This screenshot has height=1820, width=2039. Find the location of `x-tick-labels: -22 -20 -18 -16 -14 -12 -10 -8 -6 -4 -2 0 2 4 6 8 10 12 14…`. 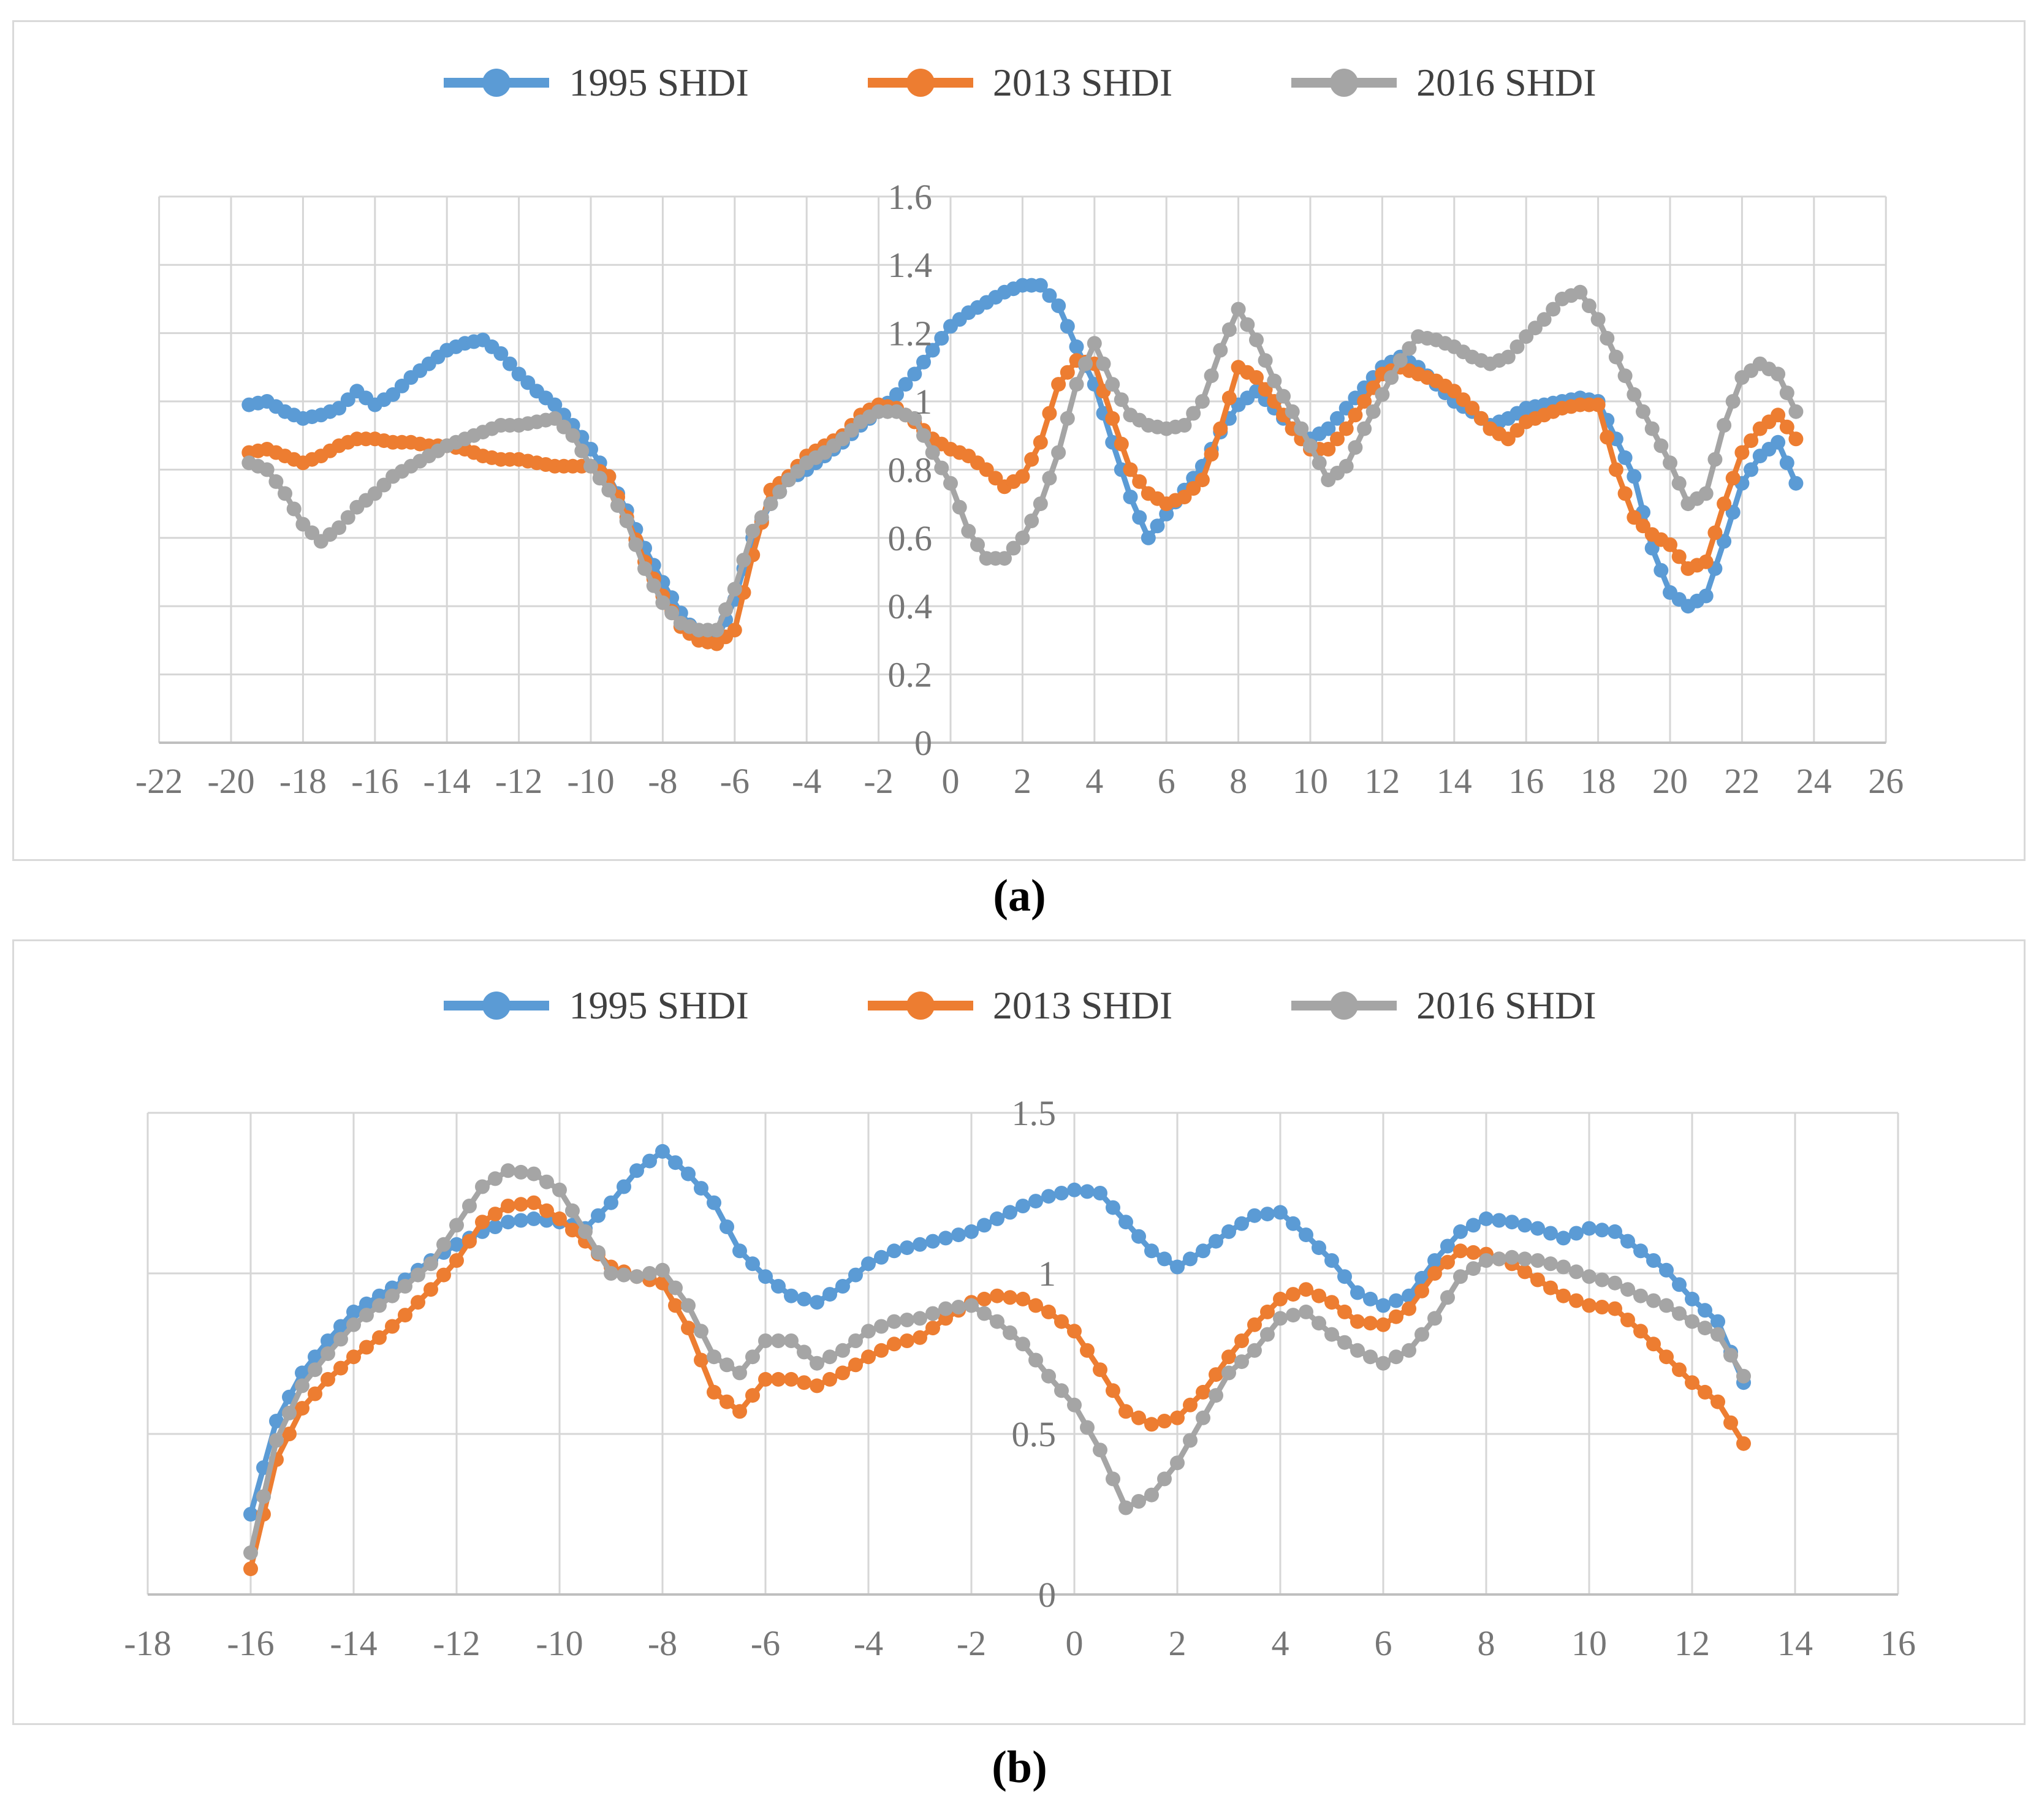

x-tick-labels: -22 -20 -18 -16 -14 -12 -10 -8 -6 -4 -2 0 2 4 6 8 10 12 14… is located at coordinates (1019, 781).